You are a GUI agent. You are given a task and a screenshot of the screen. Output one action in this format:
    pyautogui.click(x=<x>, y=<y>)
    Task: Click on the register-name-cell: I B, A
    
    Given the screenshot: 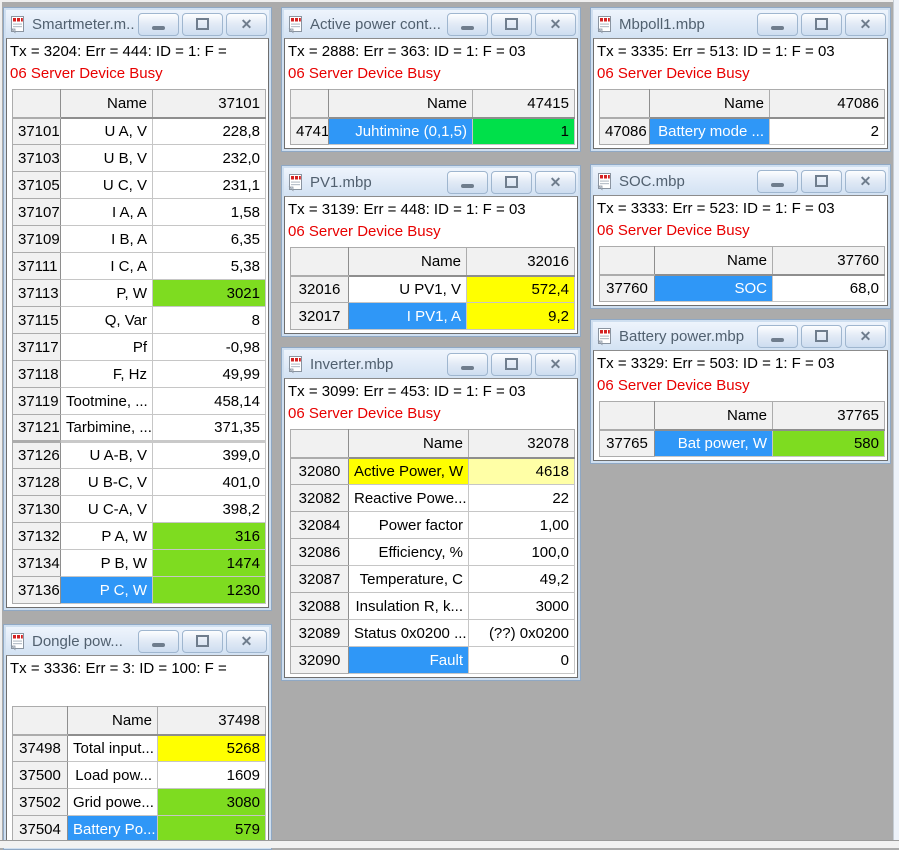 What is the action you would take?
    pyautogui.click(x=106, y=239)
    